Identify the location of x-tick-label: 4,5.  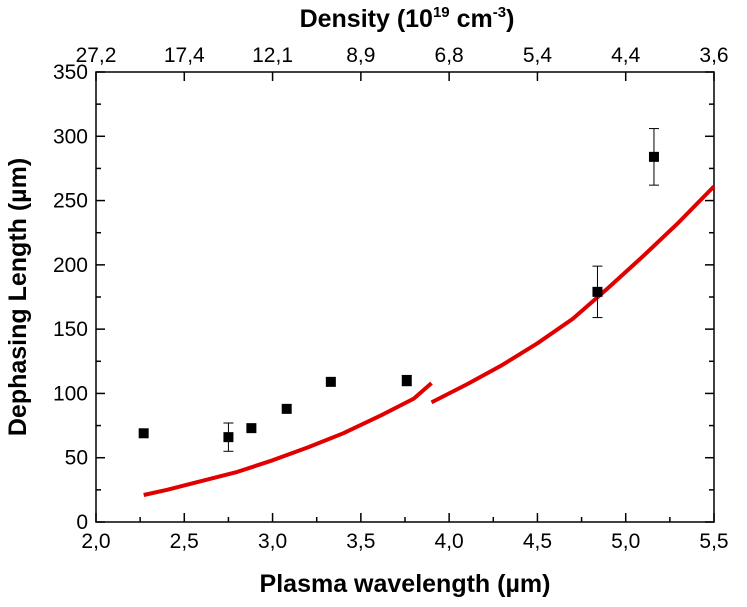
(537, 541).